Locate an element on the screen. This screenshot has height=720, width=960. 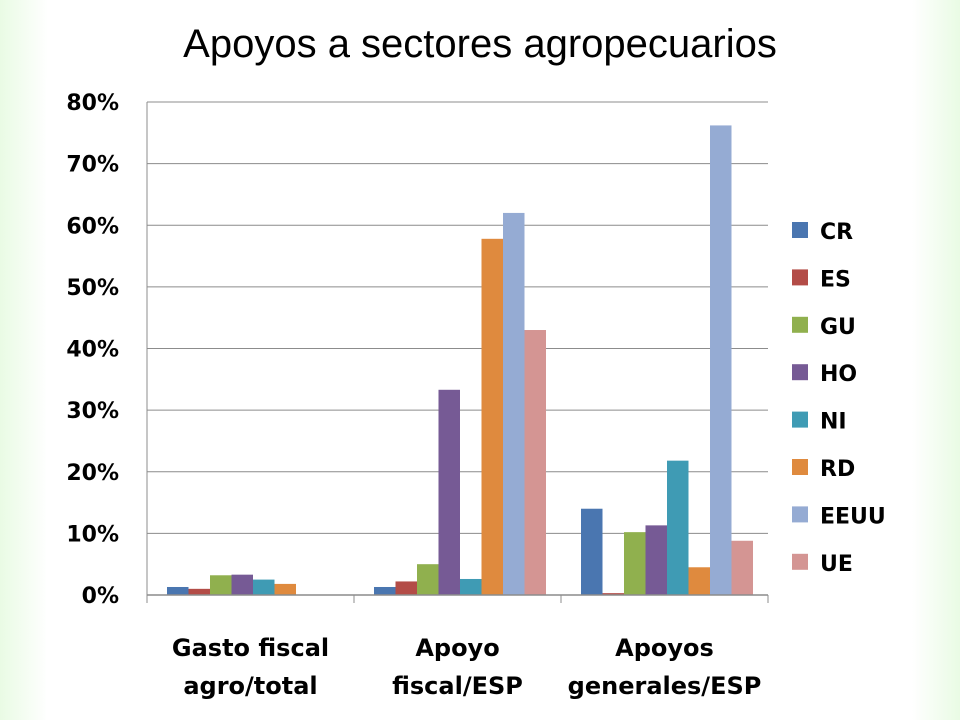
y-tick-label: 80% is located at coordinates (92, 103).